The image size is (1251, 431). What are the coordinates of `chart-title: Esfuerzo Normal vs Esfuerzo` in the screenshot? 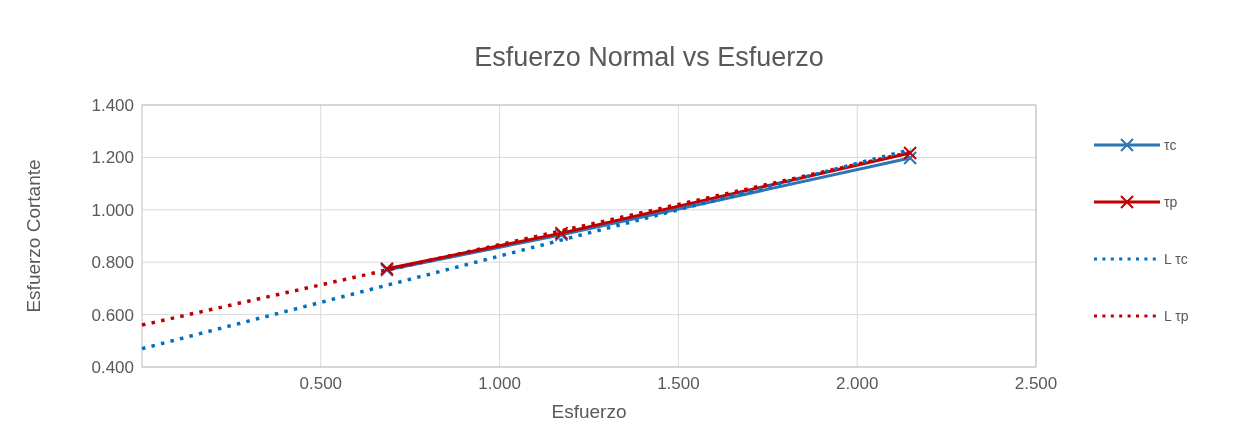 It's located at (649, 57).